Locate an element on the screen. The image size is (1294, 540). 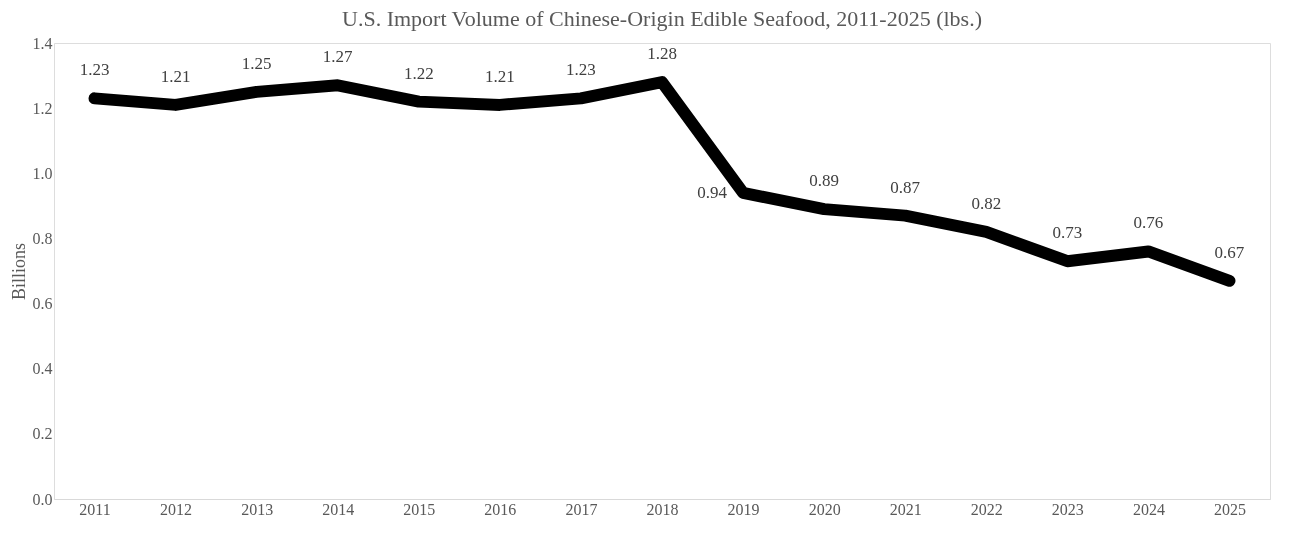
data-label: 0.94 is located at coordinates (712, 192).